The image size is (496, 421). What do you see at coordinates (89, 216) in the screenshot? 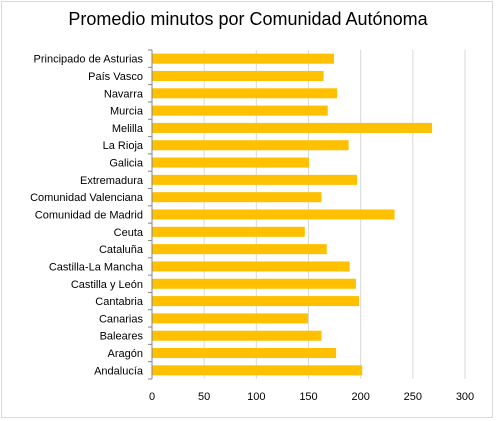
I see `category-label-9: Comunidad de Madrid` at bounding box center [89, 216].